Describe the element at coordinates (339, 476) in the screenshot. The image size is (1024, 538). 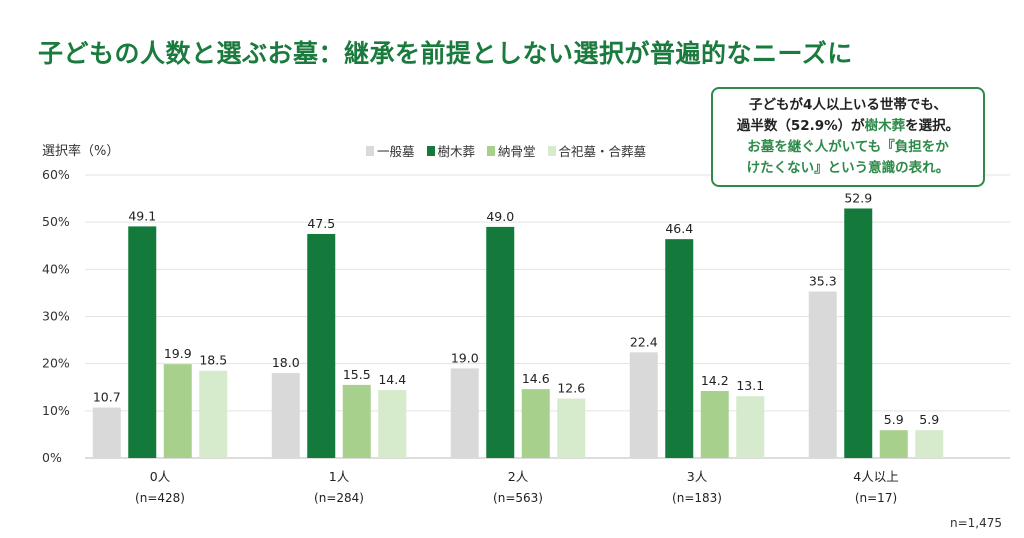
I see `x-tick-label: 1人` at that location.